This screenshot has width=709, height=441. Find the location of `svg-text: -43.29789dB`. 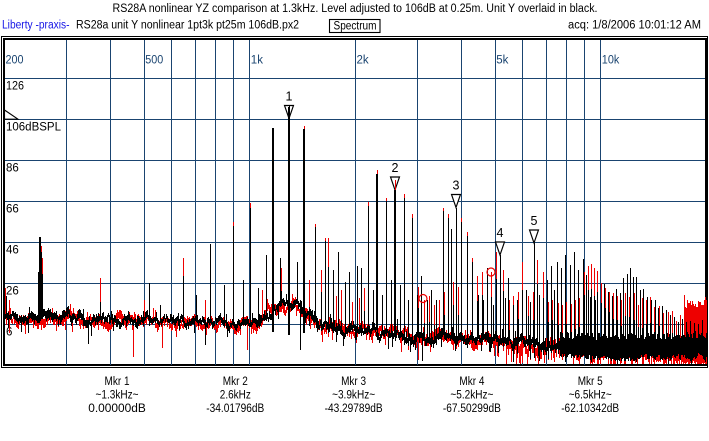

svg-text: -43.29789dB is located at coordinates (354, 409).